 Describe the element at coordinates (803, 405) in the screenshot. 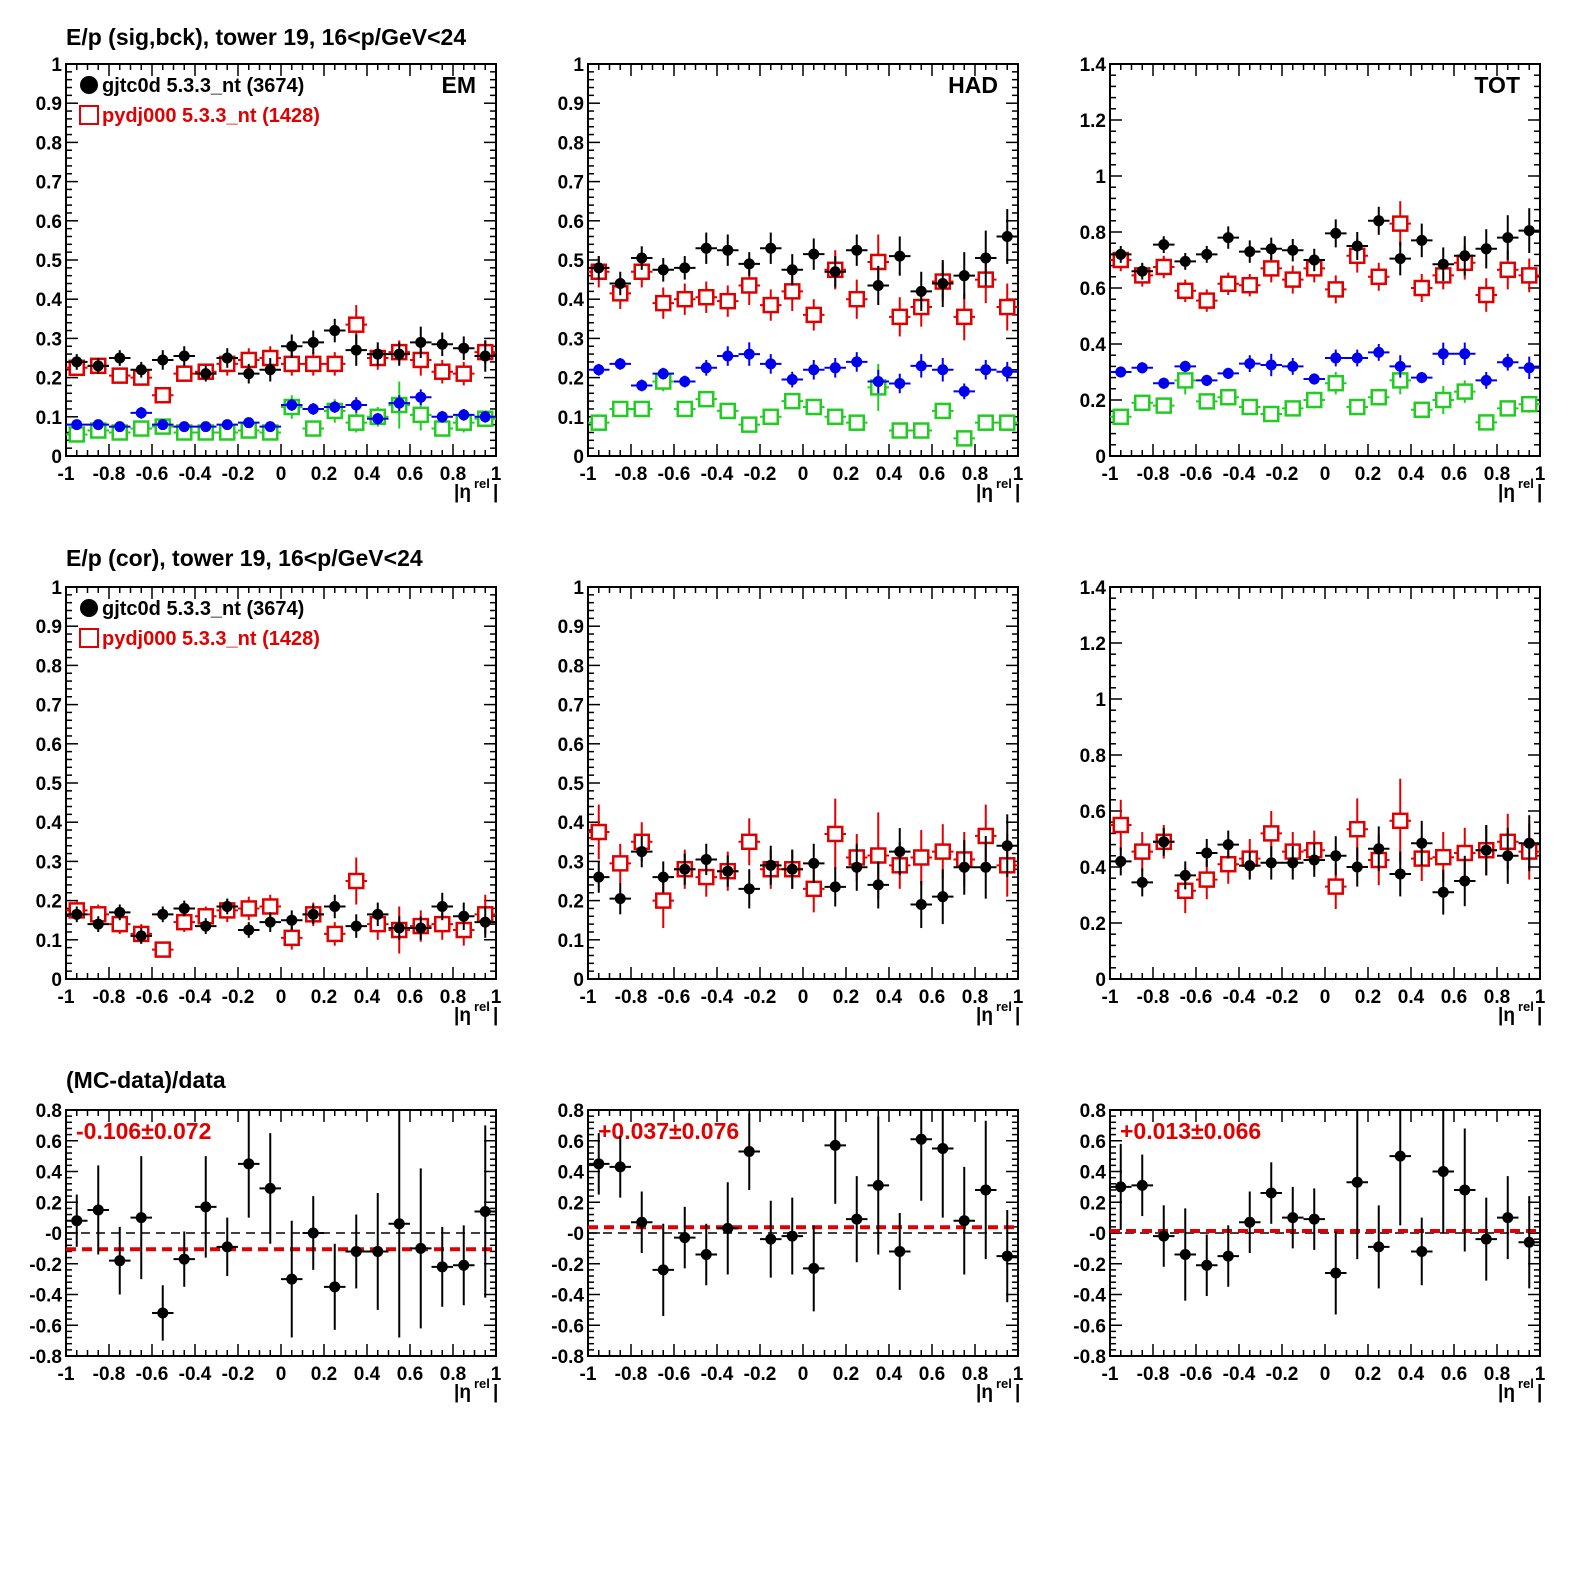

I see `series-mc_bck` at that location.